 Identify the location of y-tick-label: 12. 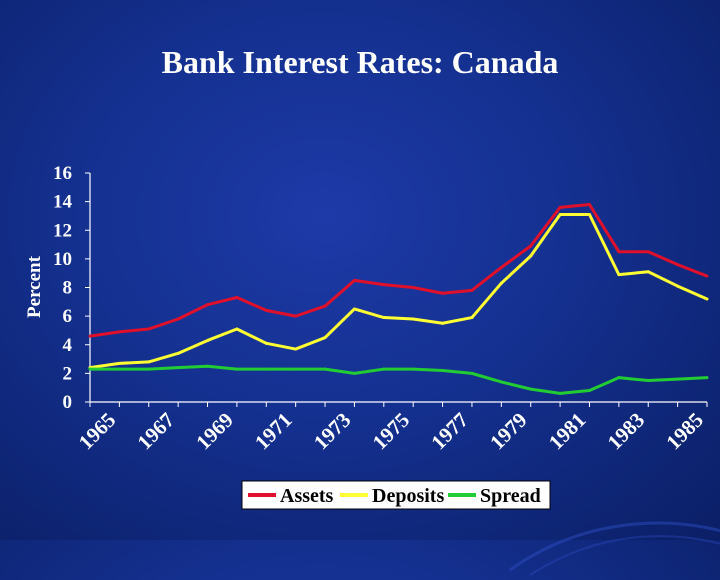
(62, 230).